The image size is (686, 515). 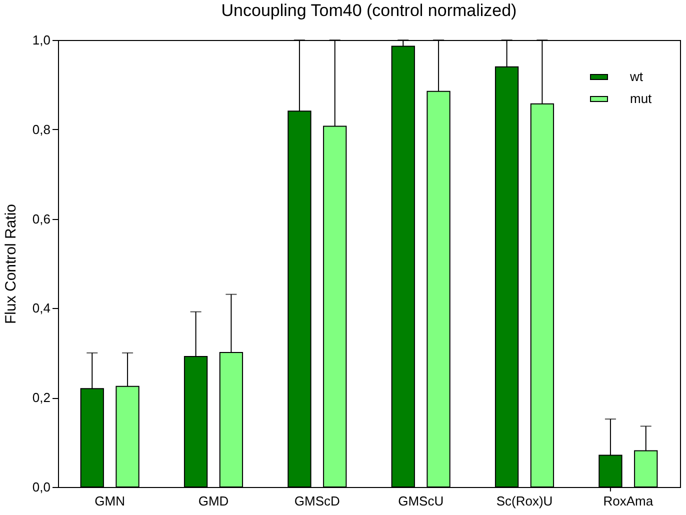 What do you see at coordinates (41, 40) in the screenshot?
I see `y-tick-label: 1,0` at bounding box center [41, 40].